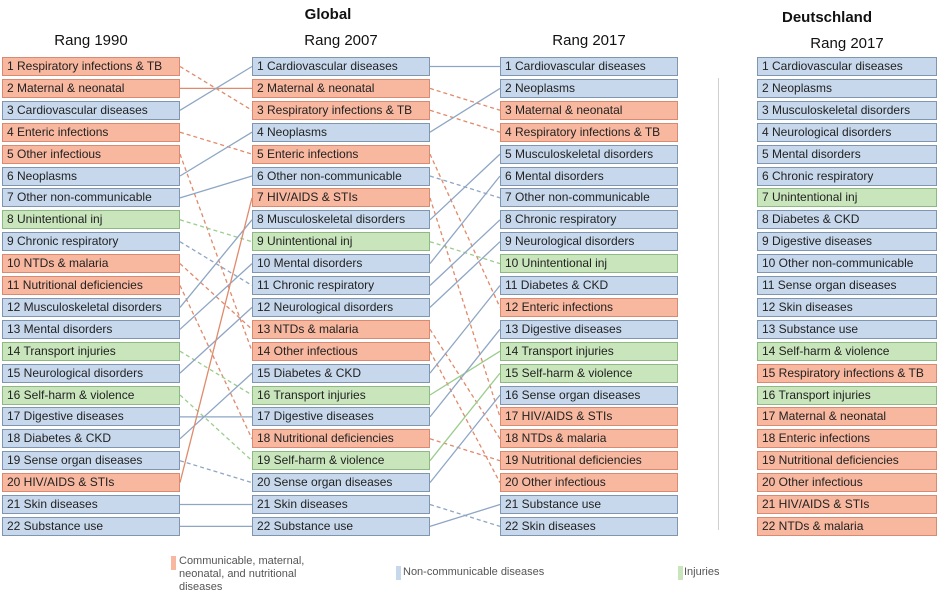  What do you see at coordinates (91, 40) in the screenshot?
I see `col-1990-header: Rang 1990` at bounding box center [91, 40].